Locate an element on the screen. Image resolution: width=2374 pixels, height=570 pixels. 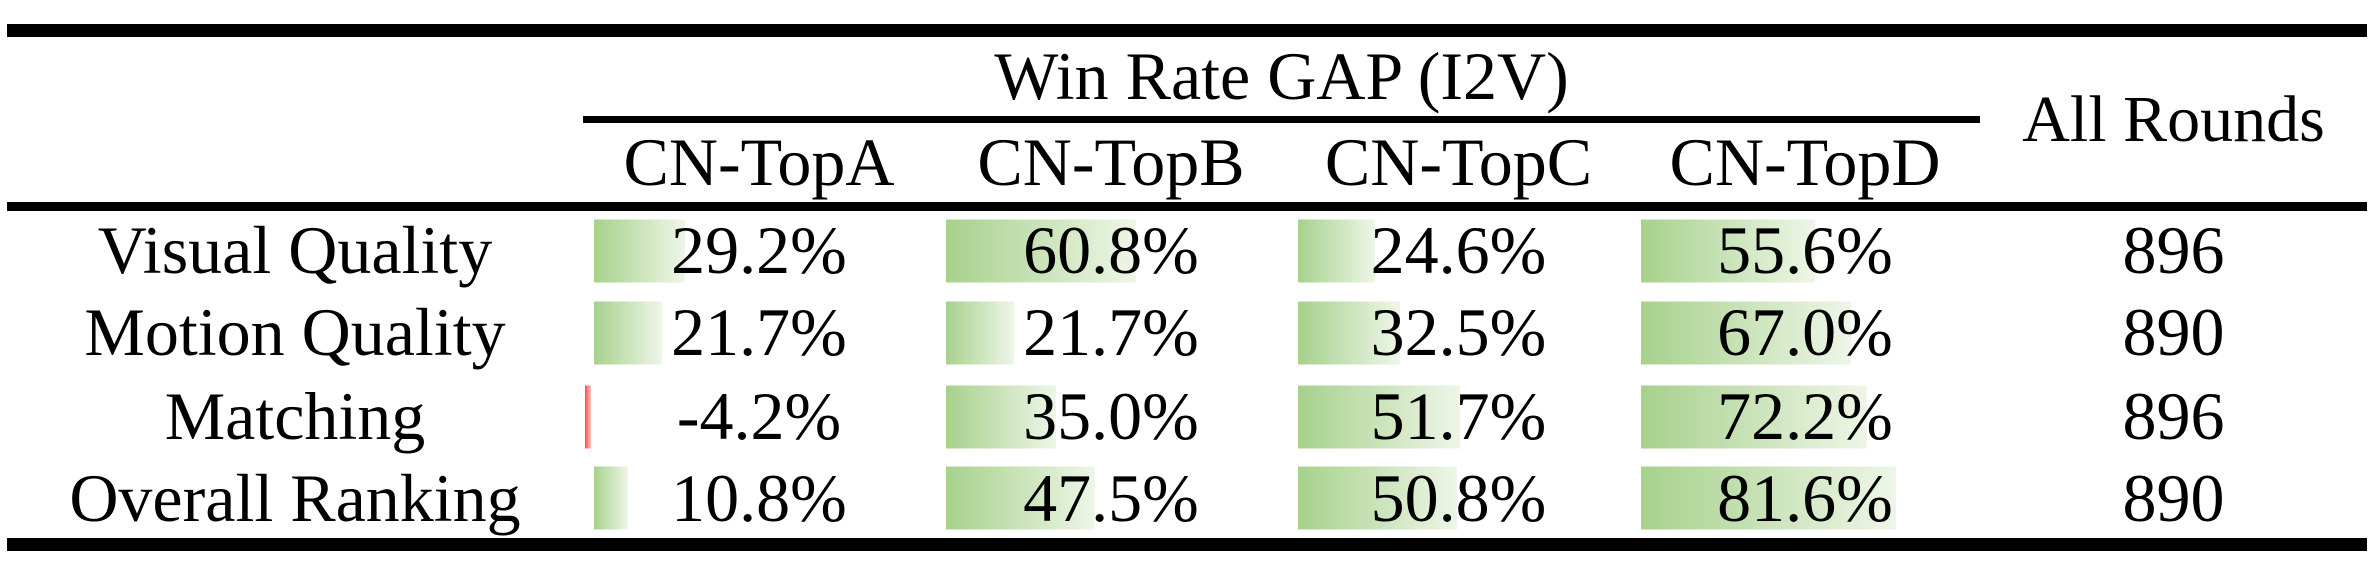
value-cell: 10.8% is located at coordinates (759, 502).